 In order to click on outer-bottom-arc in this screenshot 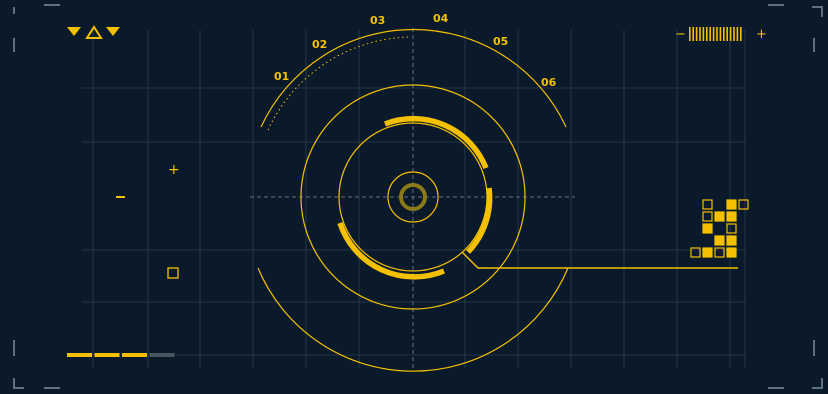, I will do `click(413, 319)`.